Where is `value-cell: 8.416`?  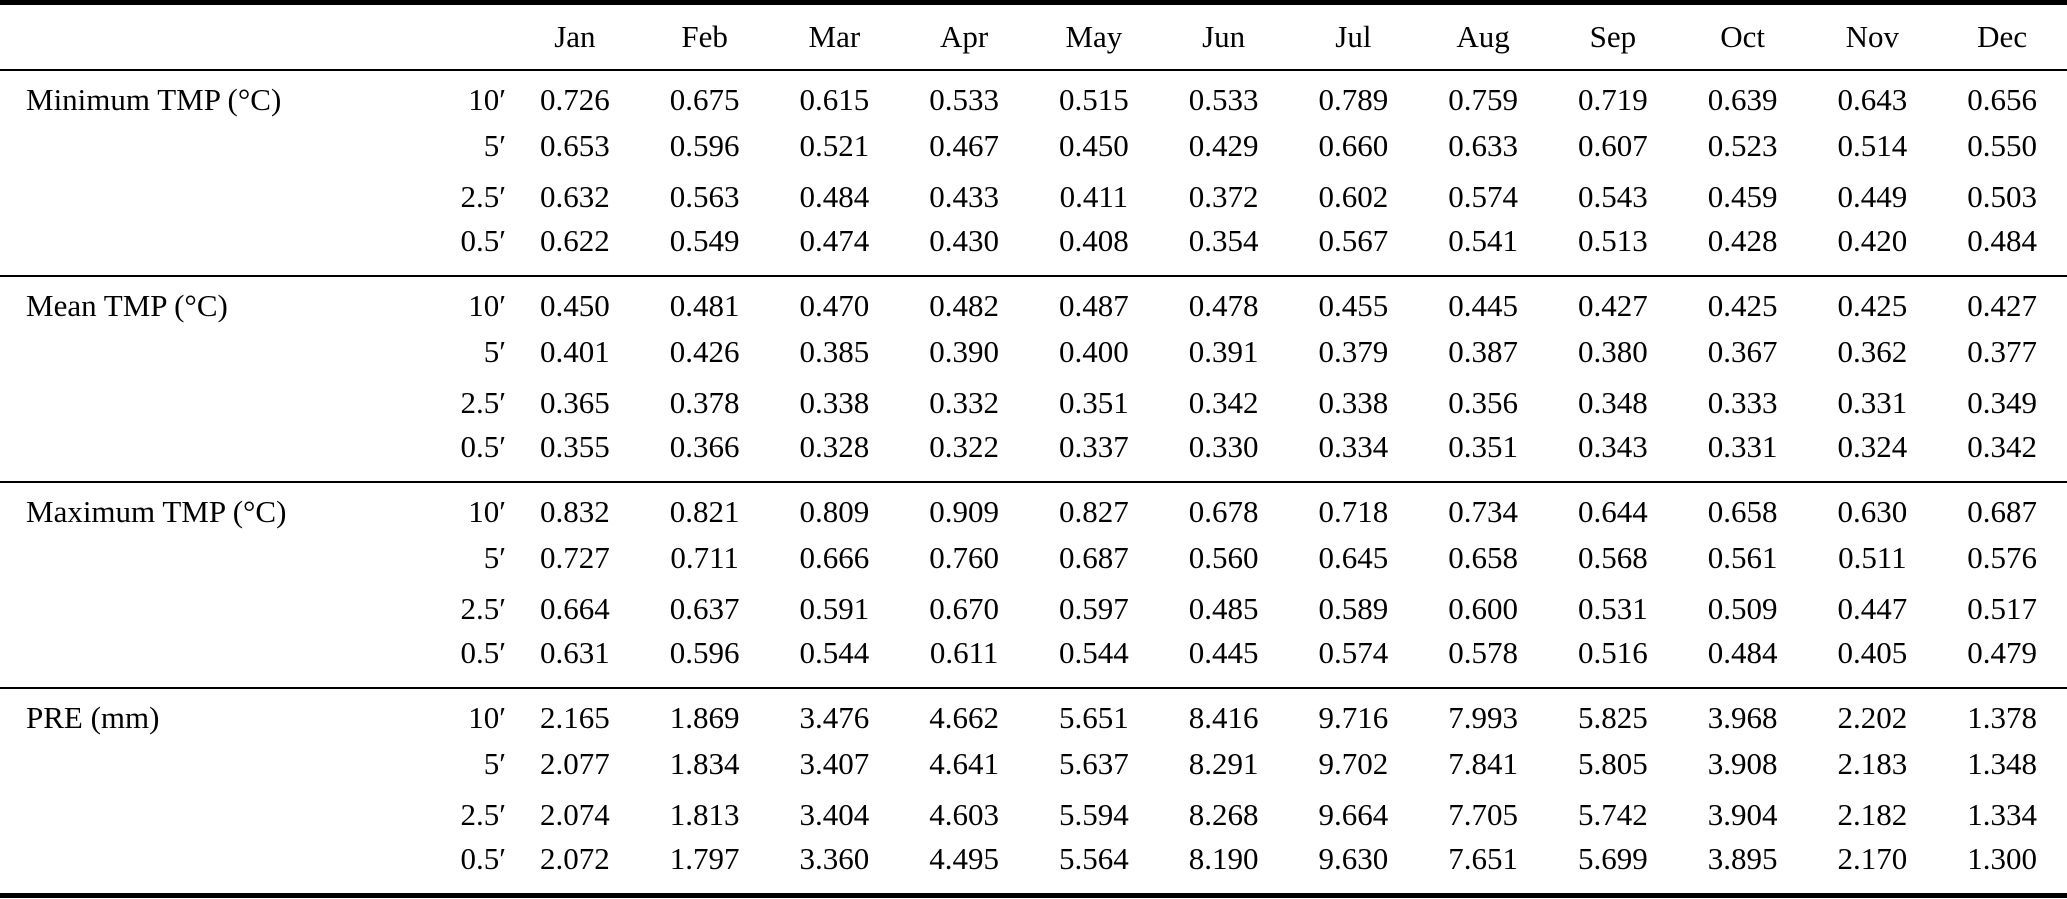
value-cell: 8.416 is located at coordinates (1223, 717).